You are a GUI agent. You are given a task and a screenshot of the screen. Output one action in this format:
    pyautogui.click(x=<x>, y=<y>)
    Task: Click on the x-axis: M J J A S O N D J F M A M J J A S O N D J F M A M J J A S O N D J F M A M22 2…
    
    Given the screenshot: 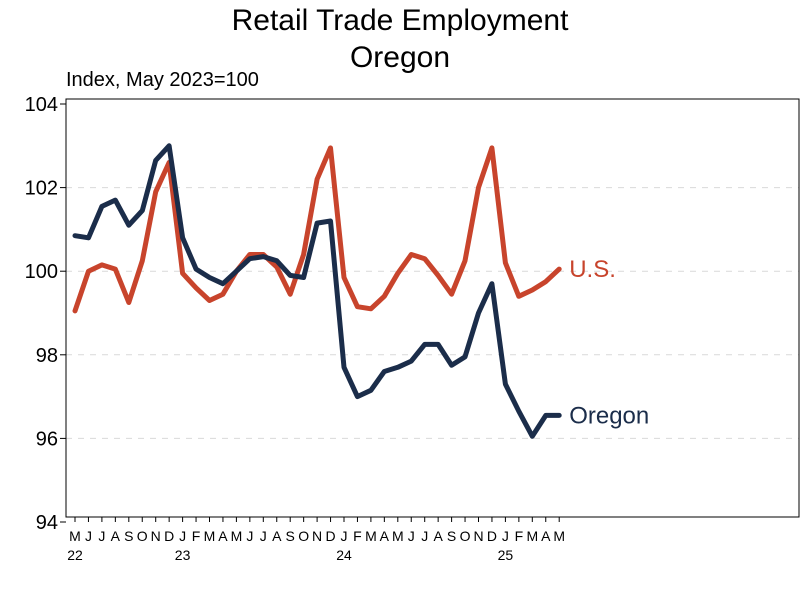 What is the action you would take?
    pyautogui.click(x=316, y=540)
    